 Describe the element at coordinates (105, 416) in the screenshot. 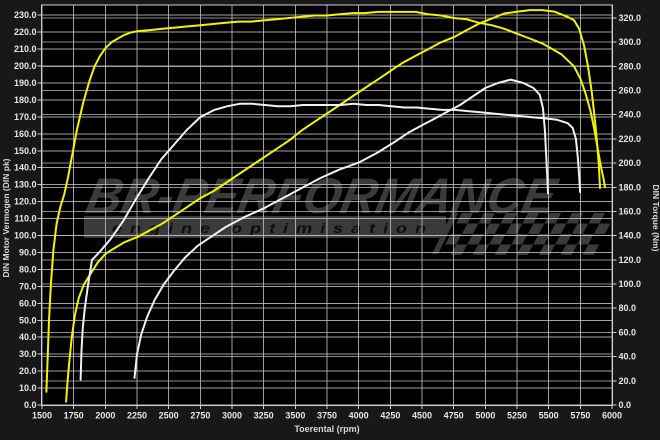

I see `x-tick-label: 2000` at that location.